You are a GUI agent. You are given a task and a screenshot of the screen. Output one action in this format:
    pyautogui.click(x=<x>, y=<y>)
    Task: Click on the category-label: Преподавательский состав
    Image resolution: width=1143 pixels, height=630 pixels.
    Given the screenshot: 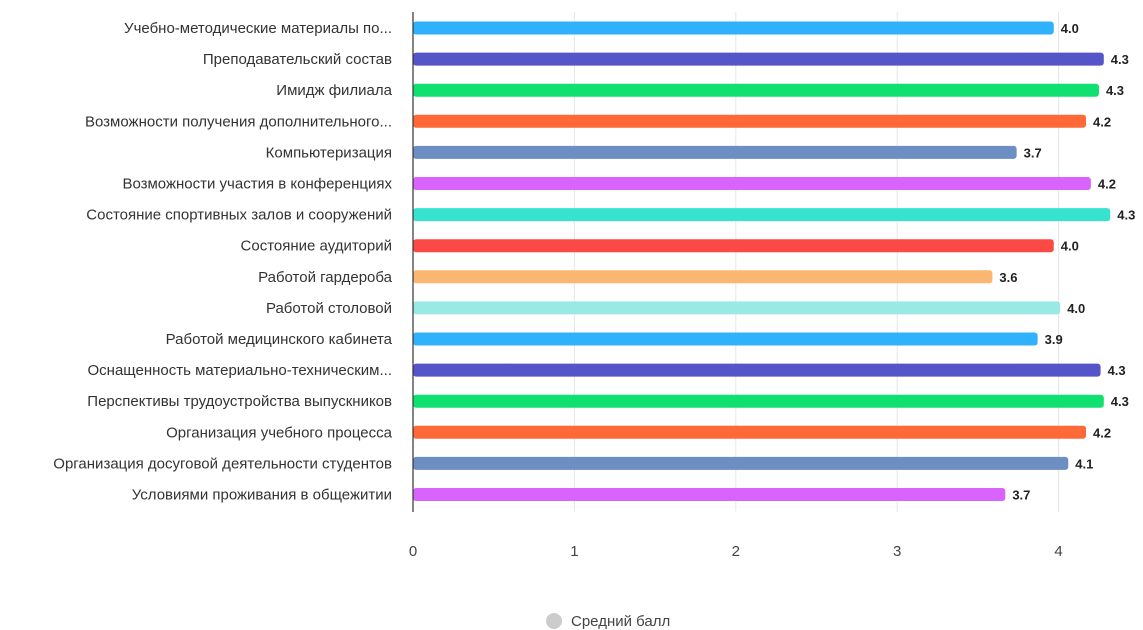 What is the action you would take?
    pyautogui.click(x=297, y=59)
    